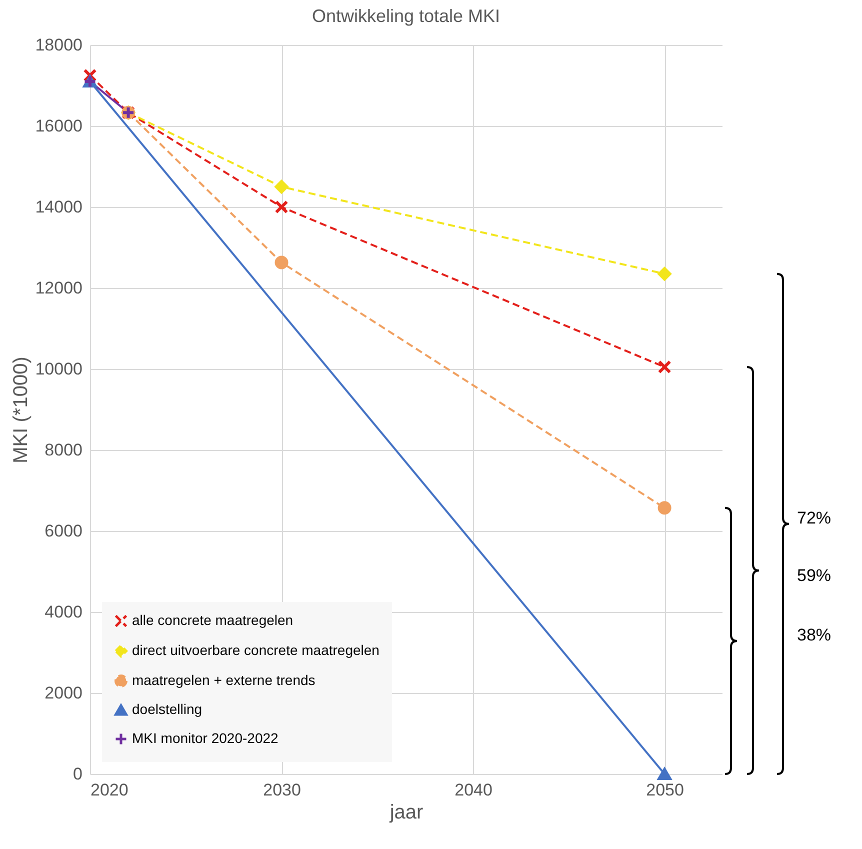 Image resolution: width=862 pixels, height=849 pixels. What do you see at coordinates (473, 790) in the screenshot?
I see `x-tick-label: 2040` at bounding box center [473, 790].